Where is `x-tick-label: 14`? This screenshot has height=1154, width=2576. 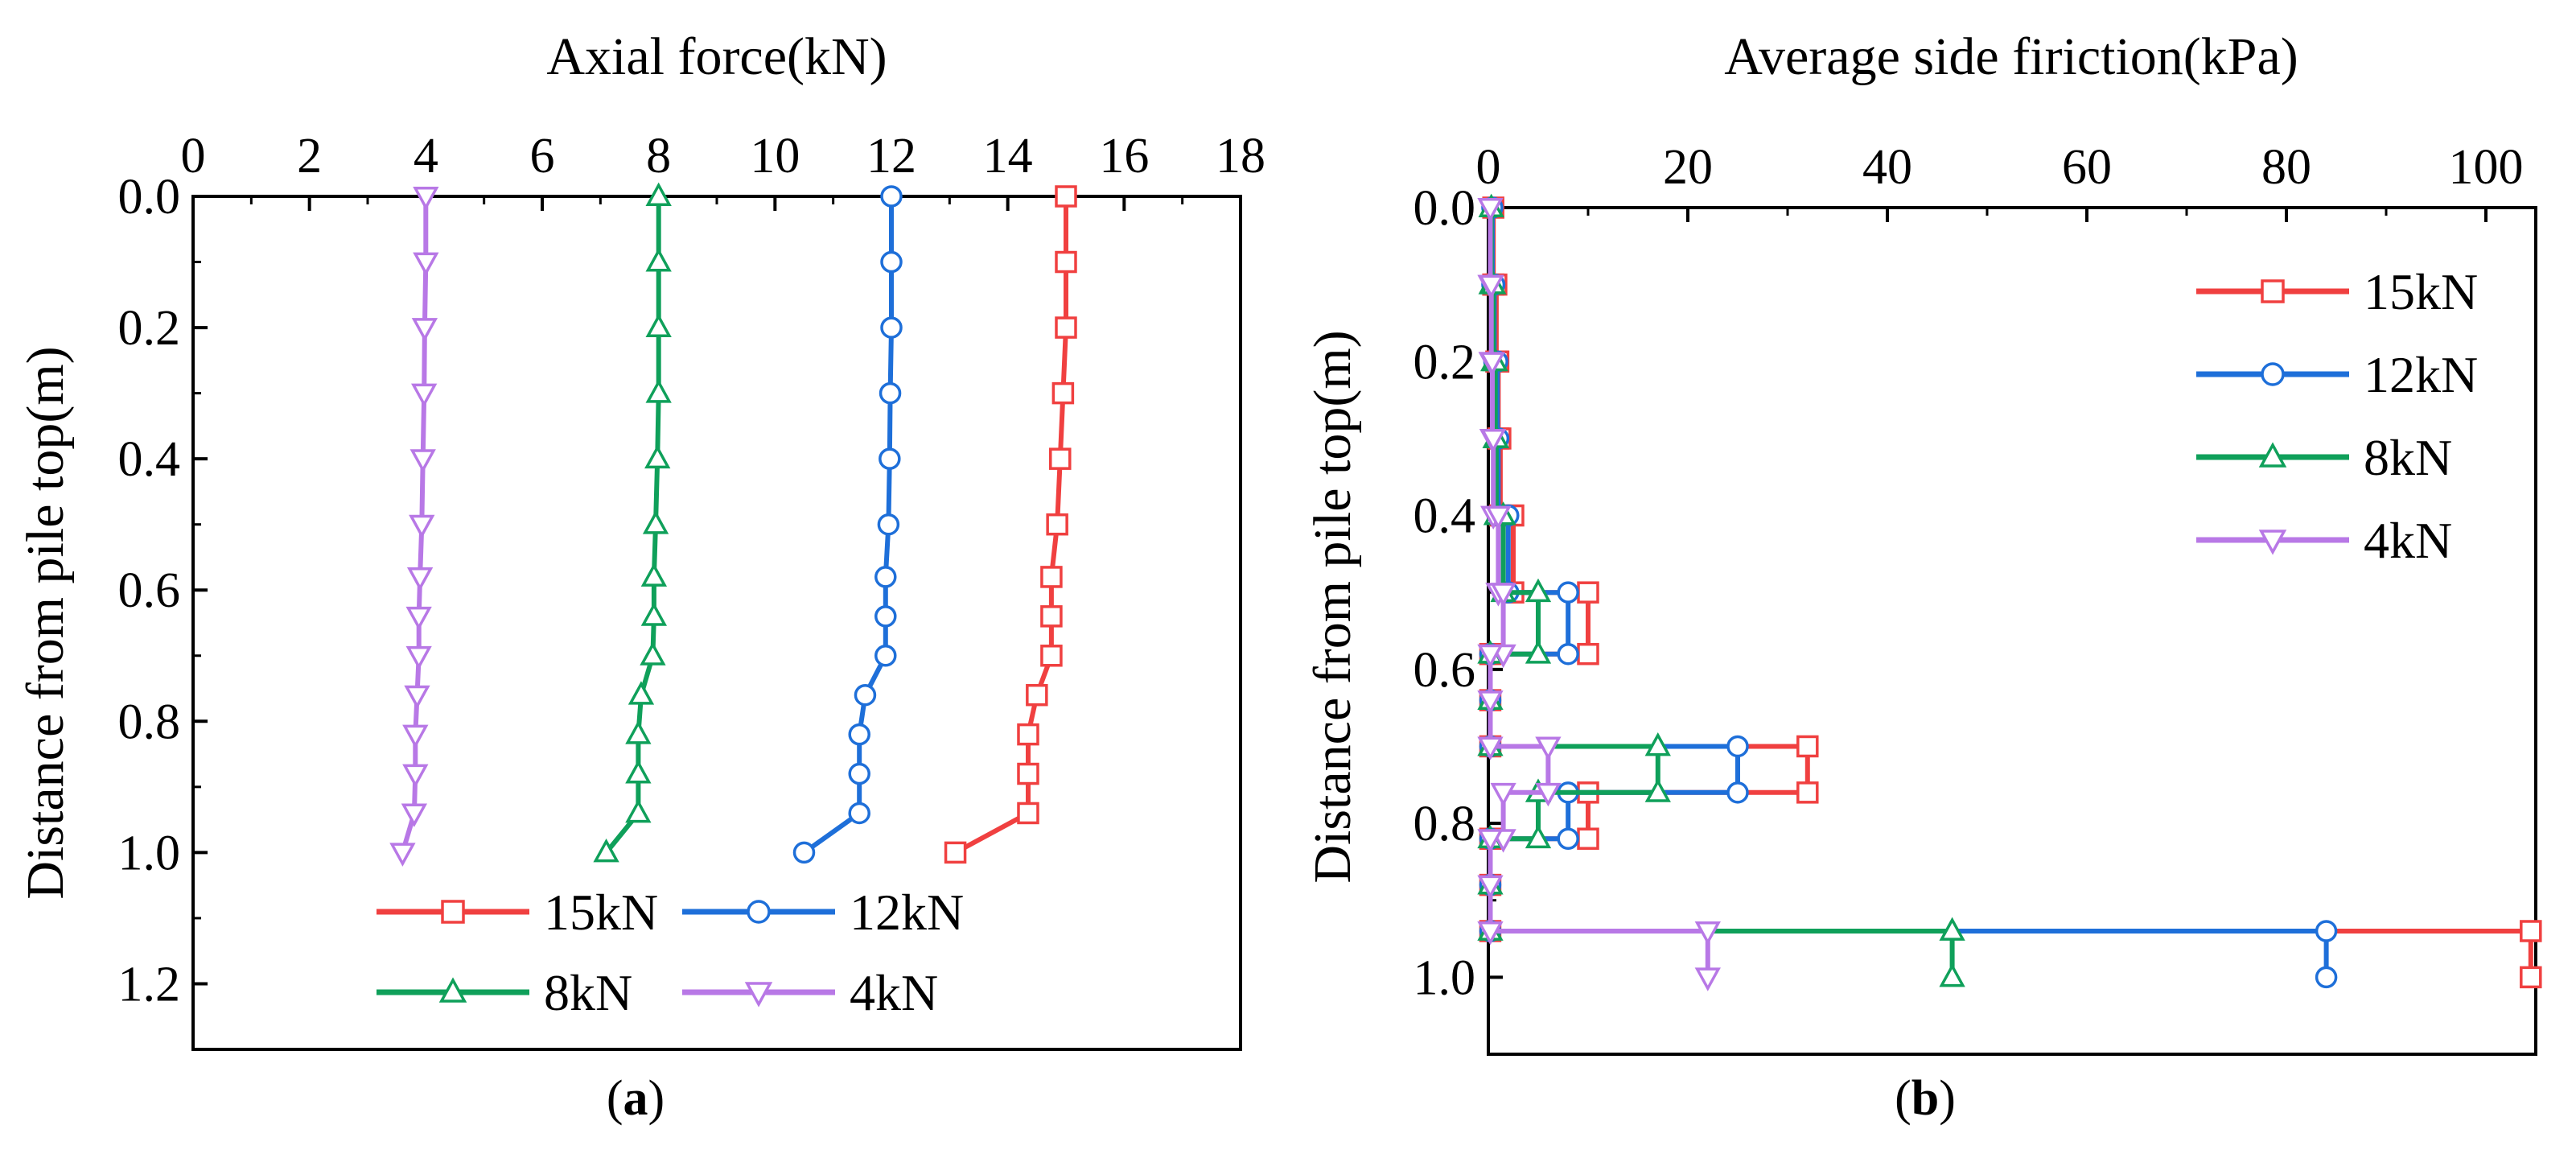
x-tick-label: 14 is located at coordinates (1008, 156).